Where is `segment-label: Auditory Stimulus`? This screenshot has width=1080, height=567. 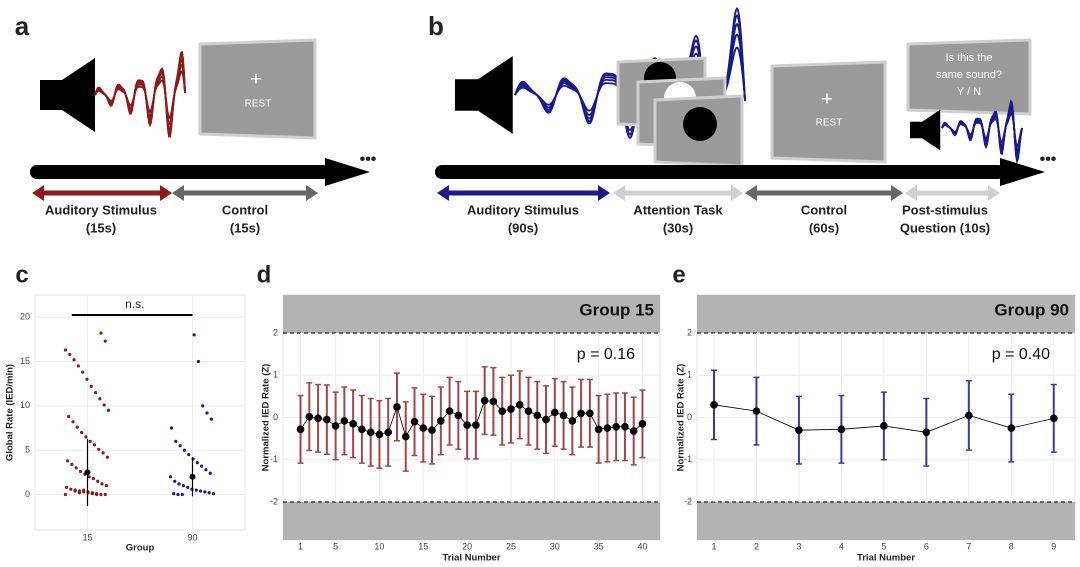
segment-label: Auditory Stimulus is located at coordinates (523, 209).